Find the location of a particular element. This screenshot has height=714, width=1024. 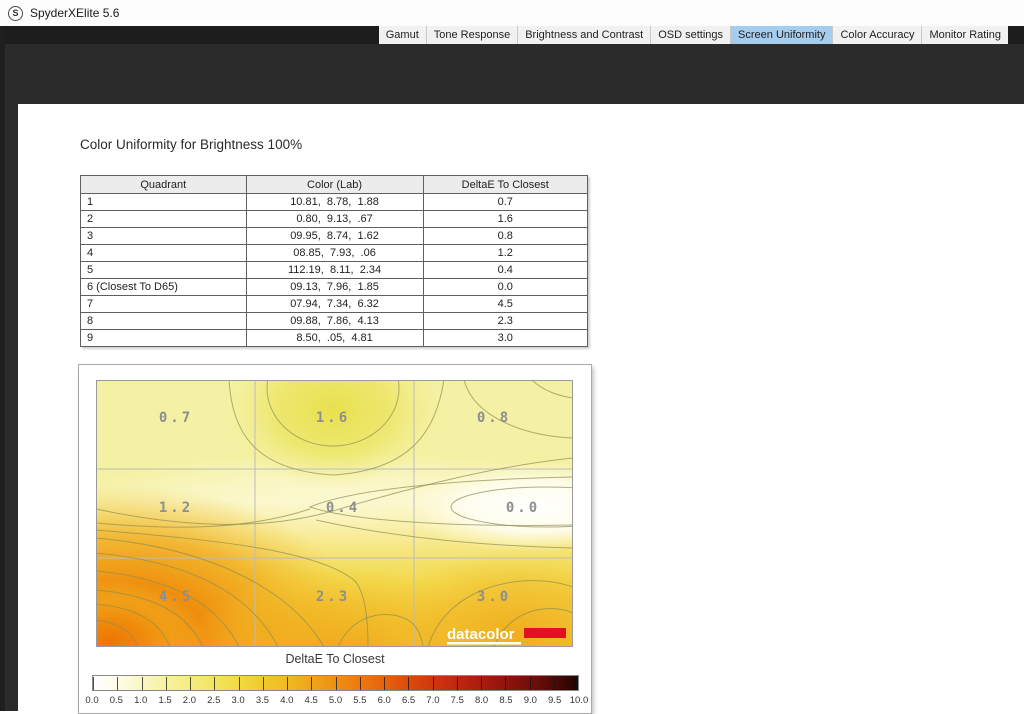

table-header-row: Quadrant Color (Lab) DeltaE To Closest is located at coordinates (334, 184).